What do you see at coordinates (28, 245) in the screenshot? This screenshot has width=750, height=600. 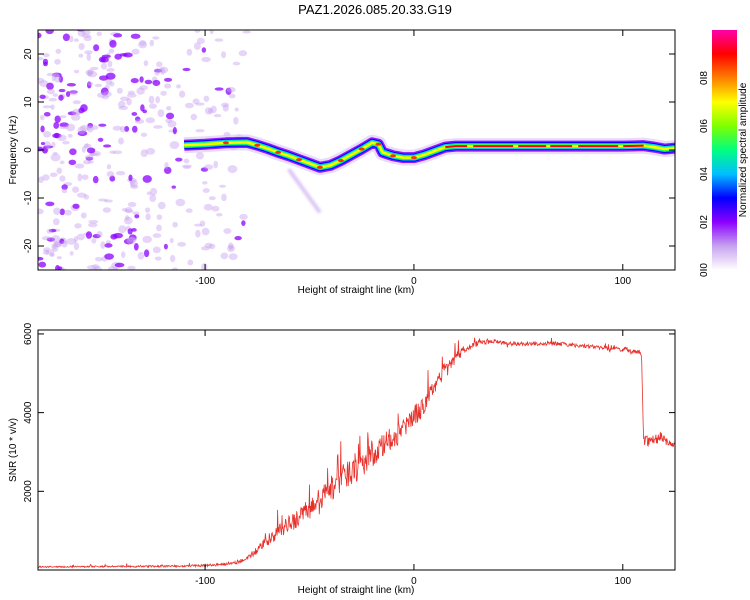 I see `y-tick-label: -20` at bounding box center [28, 245].